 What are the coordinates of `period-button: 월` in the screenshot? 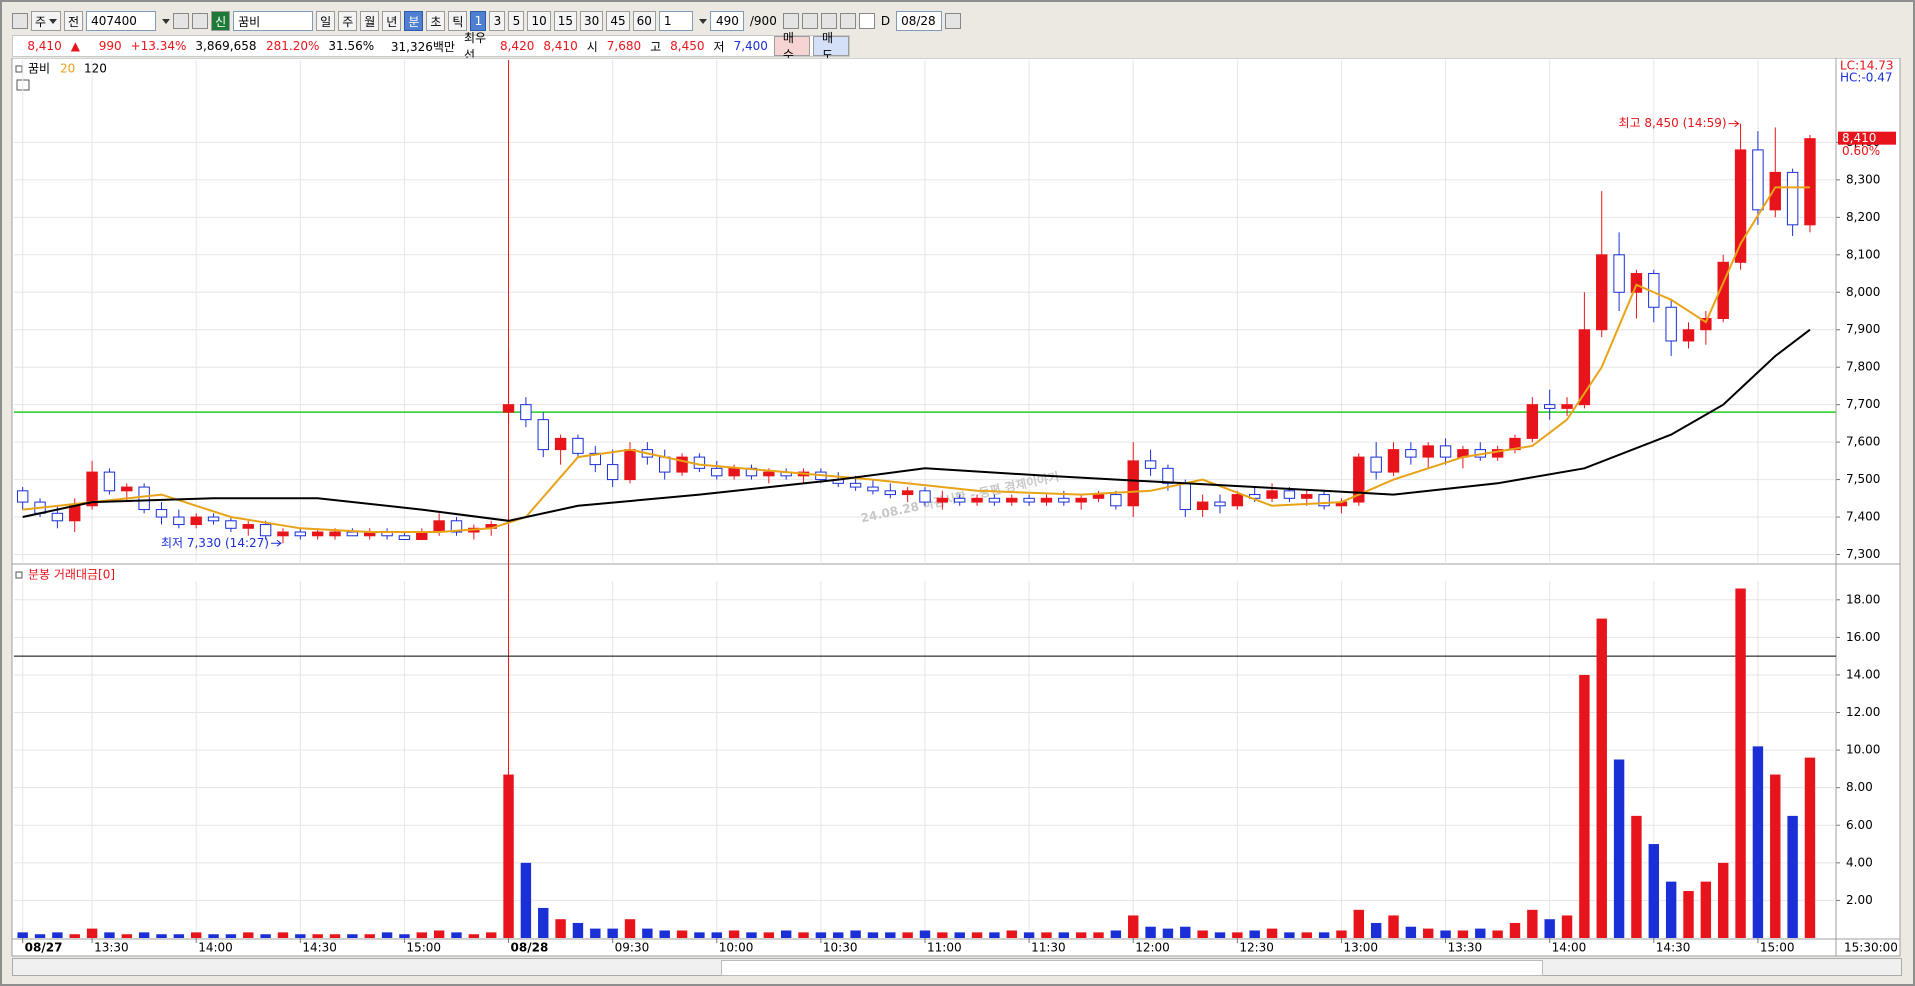 It's located at (370, 21).